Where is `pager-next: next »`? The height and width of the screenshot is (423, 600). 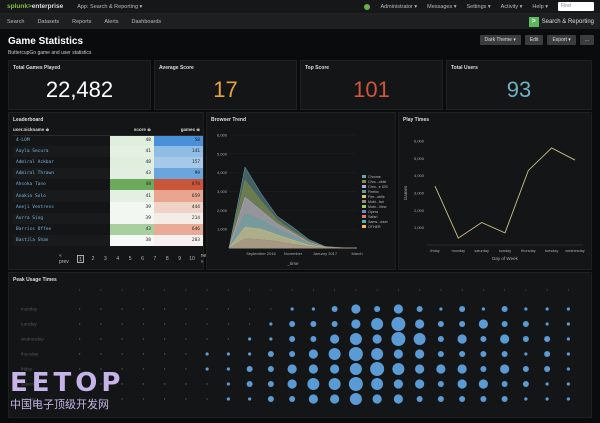
pager-next: next » is located at coordinates (205, 259).